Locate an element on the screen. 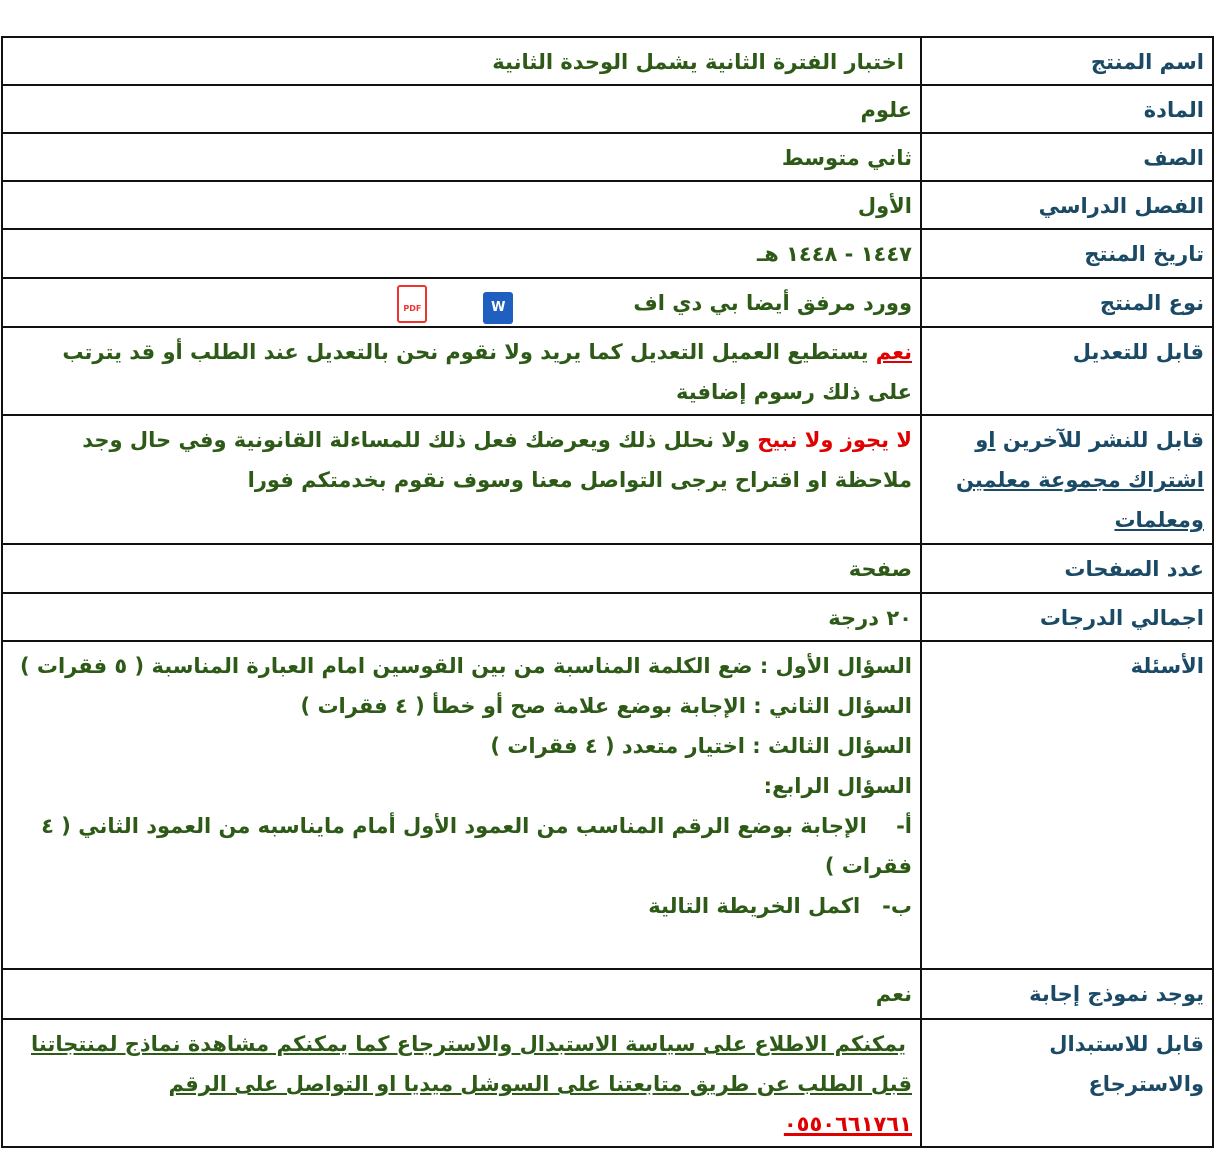 The image size is (1218, 1162). value: ١٤٤٧ - ١٤٤٨ هـ is located at coordinates (461, 253).